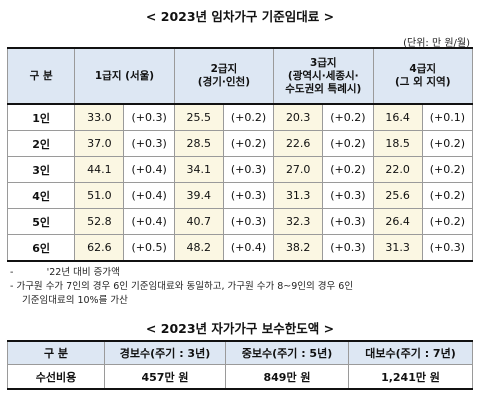  I want to click on rent-value: 22.0, so click(397, 169).